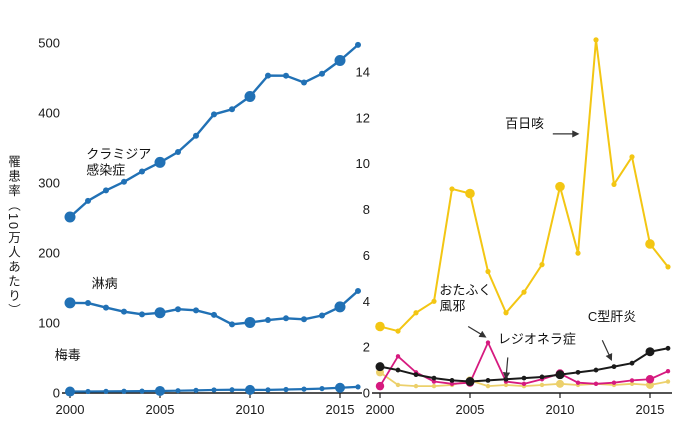 The width and height of the screenshot is (680, 436). What do you see at coordinates (363, 72) in the screenshot?
I see `y-tick-label: 14` at bounding box center [363, 72].